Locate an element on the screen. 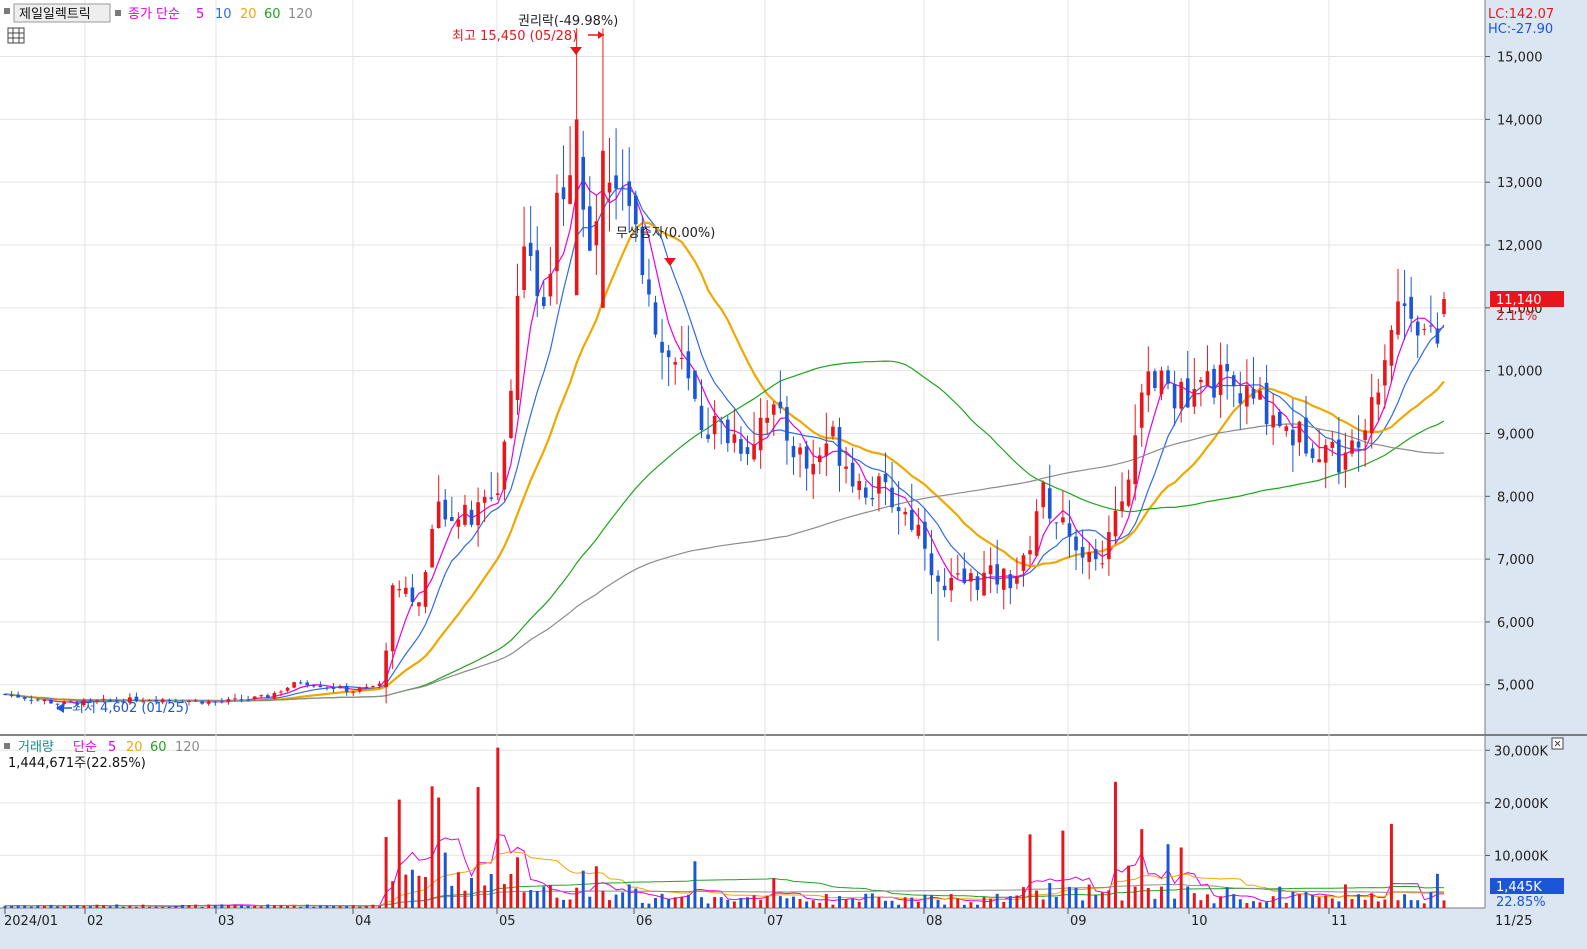  grid-toggle-icon is located at coordinates (16, 35).